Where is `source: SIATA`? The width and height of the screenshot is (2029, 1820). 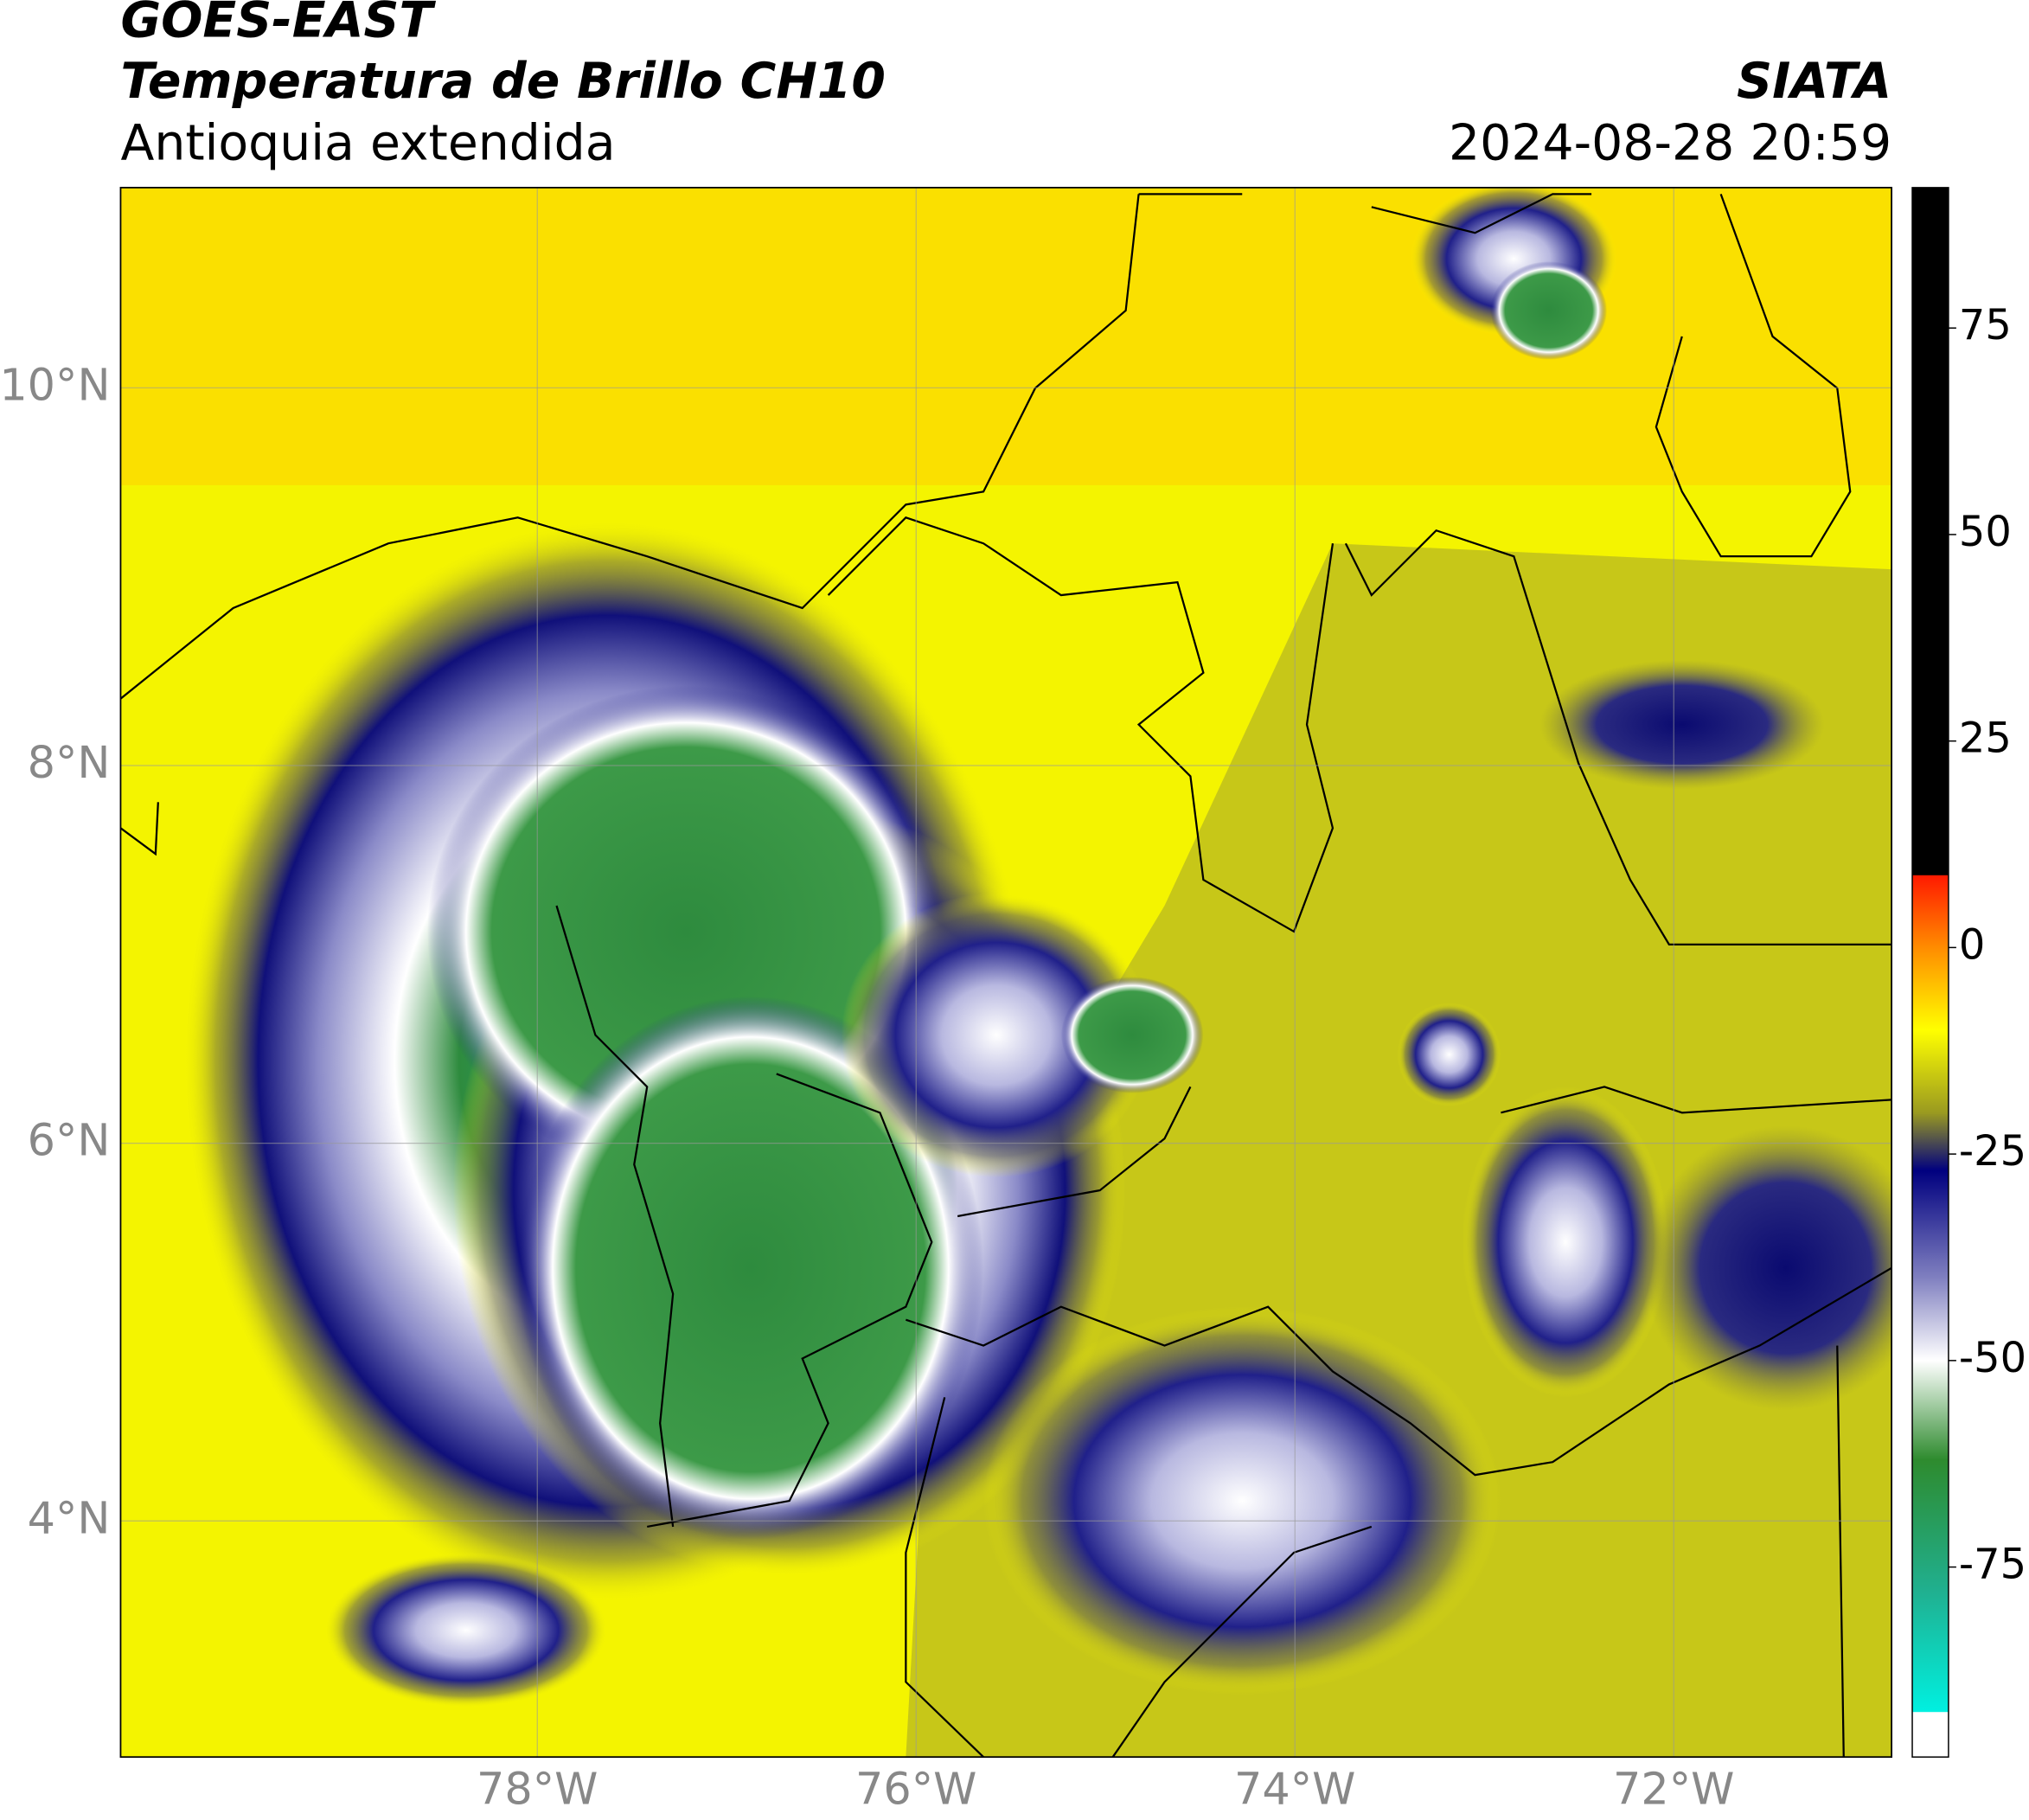
source: SIATA is located at coordinates (1814, 81).